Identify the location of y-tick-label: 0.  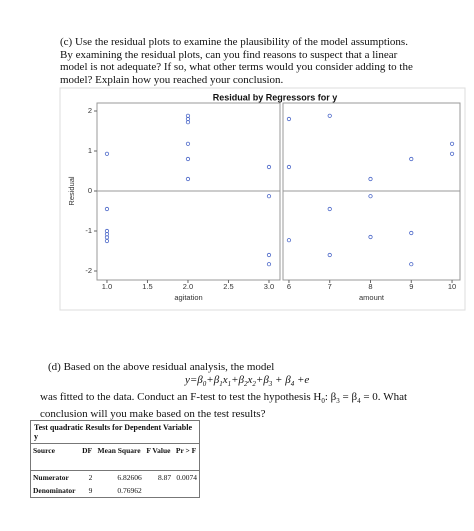
(90, 190).